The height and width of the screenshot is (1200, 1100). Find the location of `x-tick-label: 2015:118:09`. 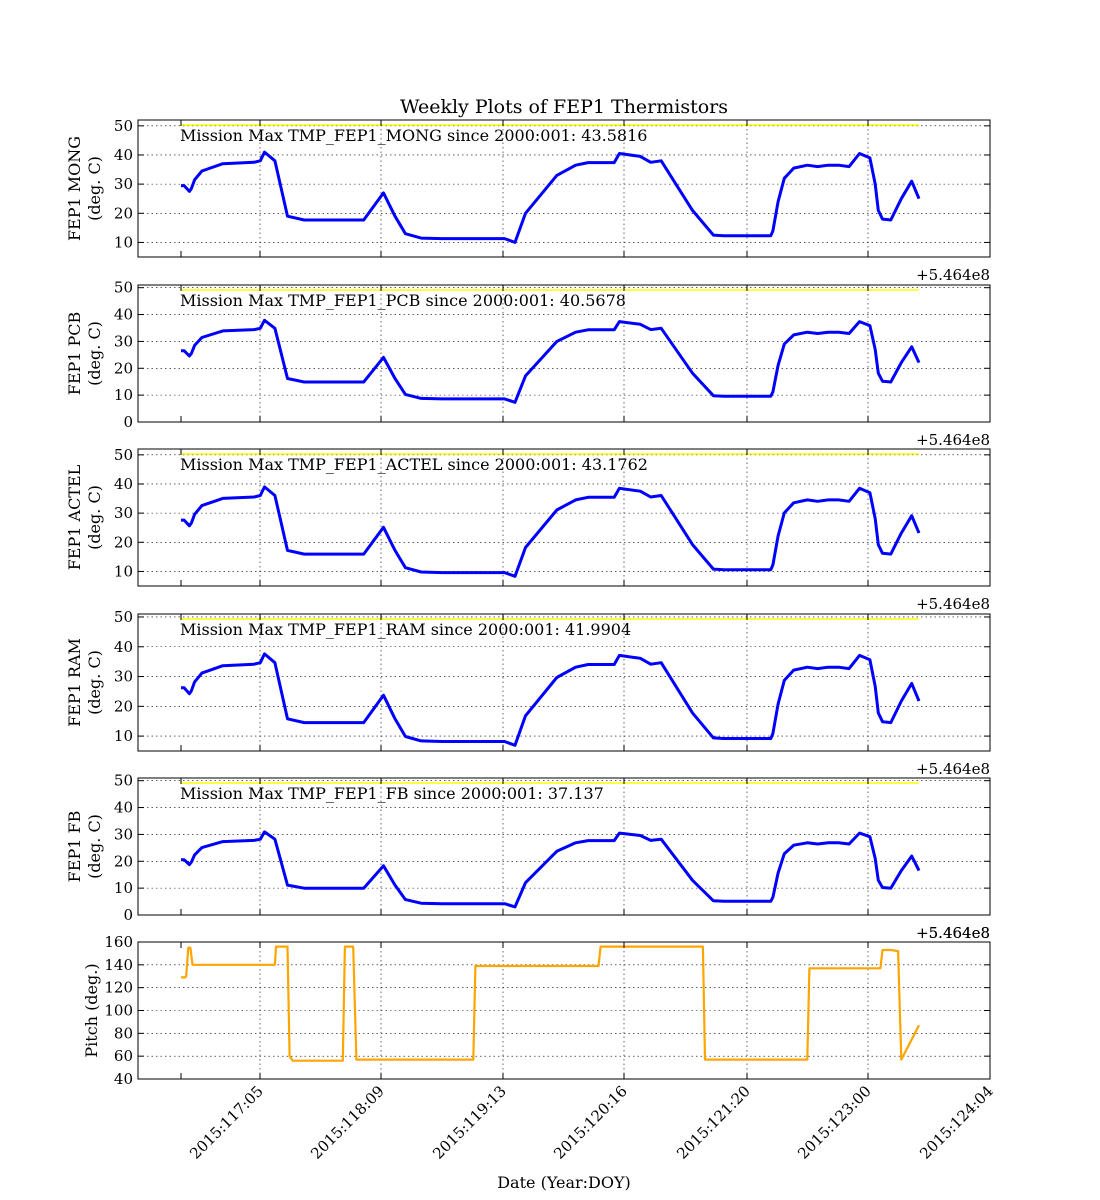

x-tick-label: 2015:118:09 is located at coordinates (347, 1122).